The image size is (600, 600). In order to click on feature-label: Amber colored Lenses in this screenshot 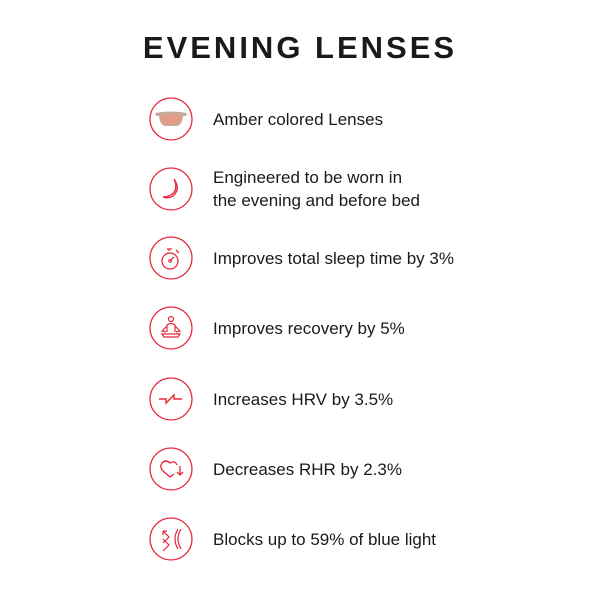, I will do `click(298, 119)`.